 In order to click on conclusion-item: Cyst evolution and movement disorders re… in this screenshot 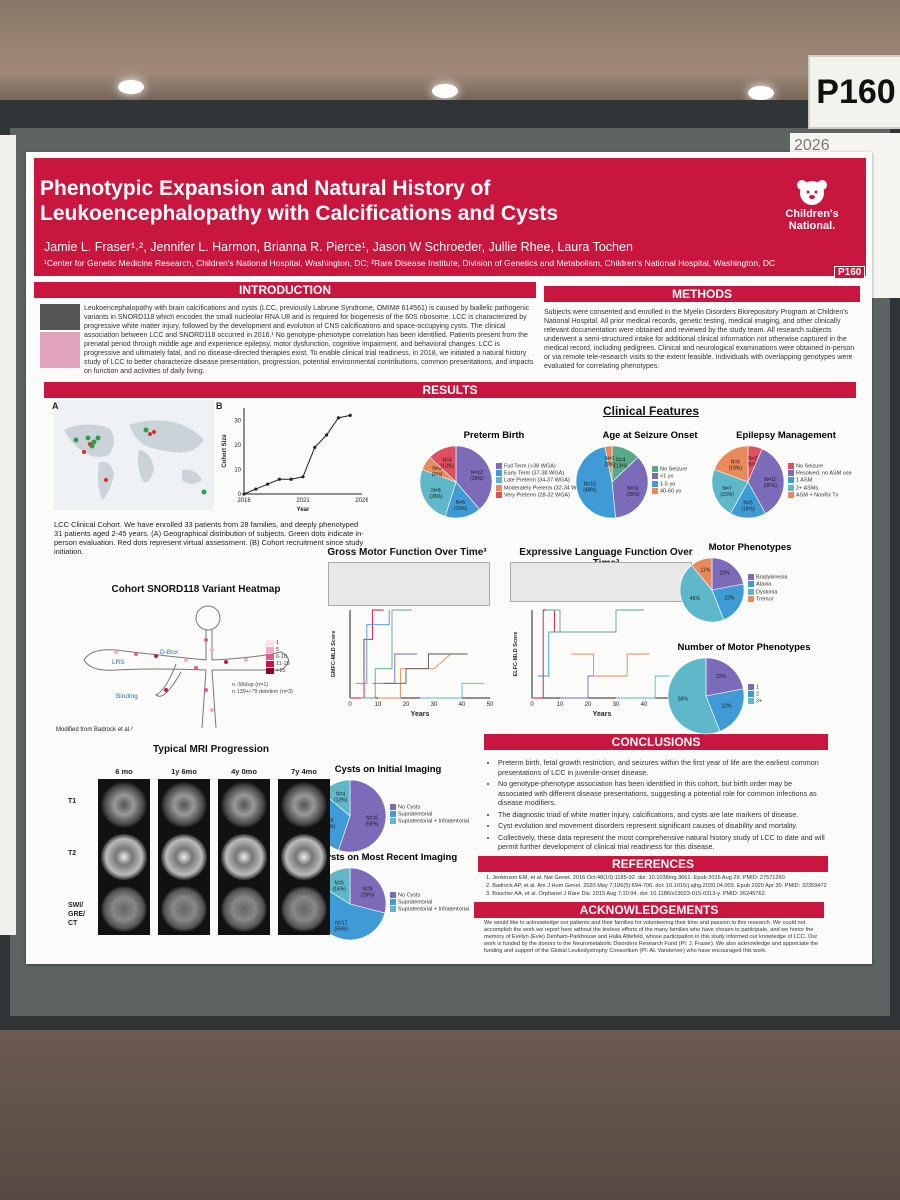, I will do `click(663, 826)`.